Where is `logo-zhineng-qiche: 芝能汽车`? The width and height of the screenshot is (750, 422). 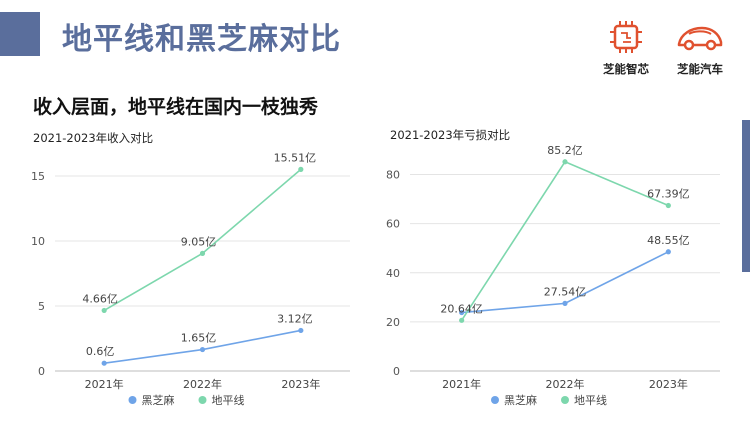 logo-zhineng-qiche: 芝能汽车 is located at coordinates (700, 48).